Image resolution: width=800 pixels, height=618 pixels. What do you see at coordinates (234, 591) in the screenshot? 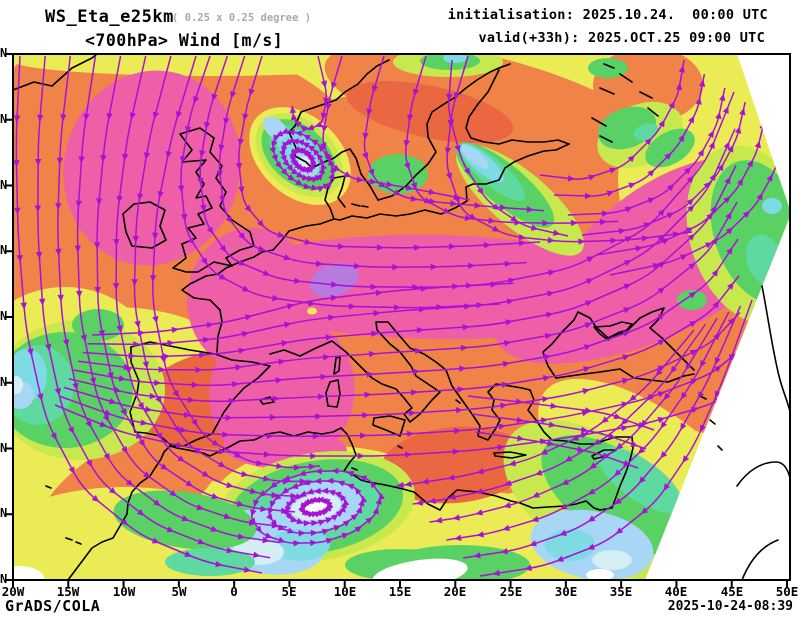
I see `x-axis-label: 0` at bounding box center [234, 591].